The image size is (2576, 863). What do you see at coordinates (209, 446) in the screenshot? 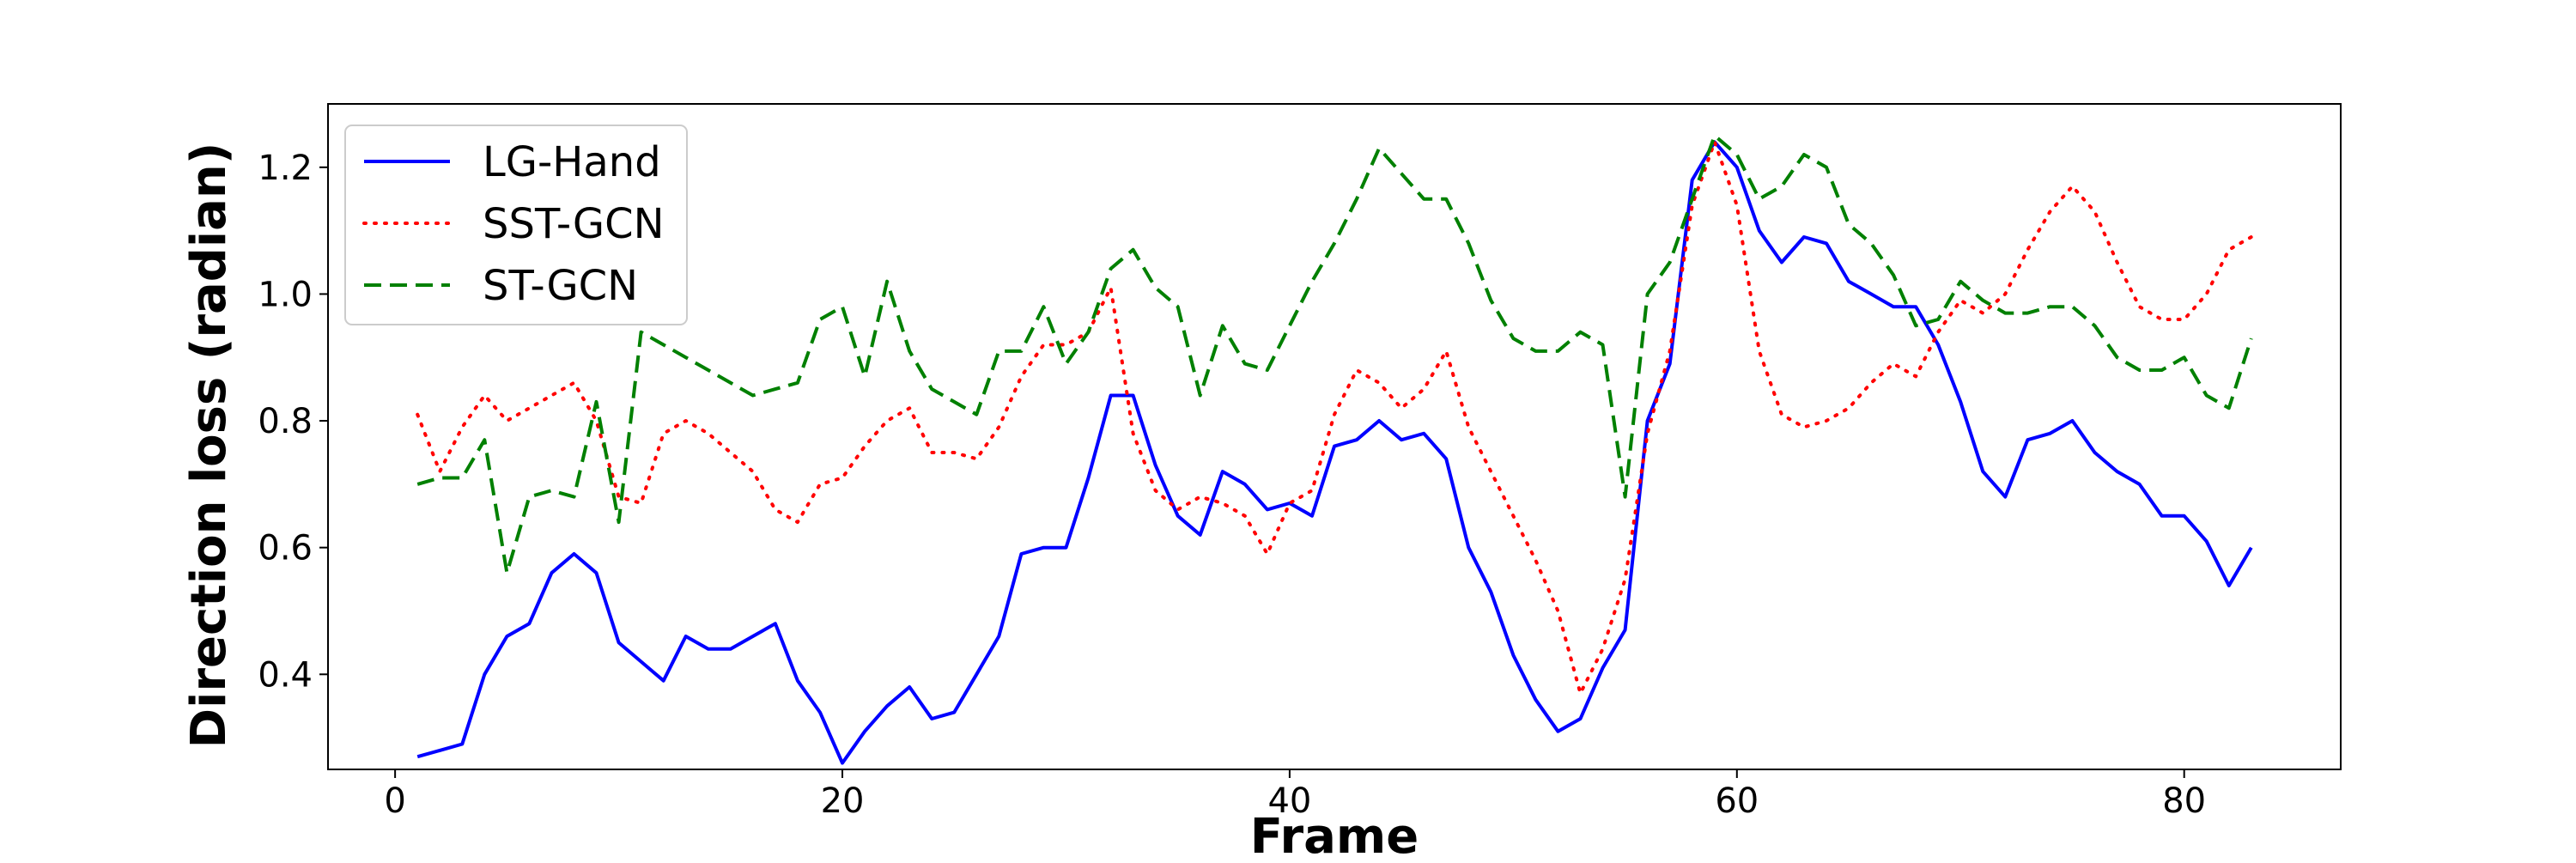
I see `y-axis-title: Direction loss (radian)` at bounding box center [209, 446].